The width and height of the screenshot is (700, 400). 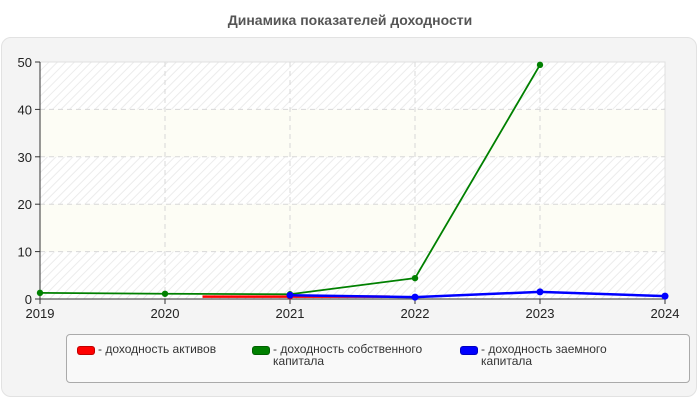 I want to click on legend-swatch-red, so click(x=86, y=350).